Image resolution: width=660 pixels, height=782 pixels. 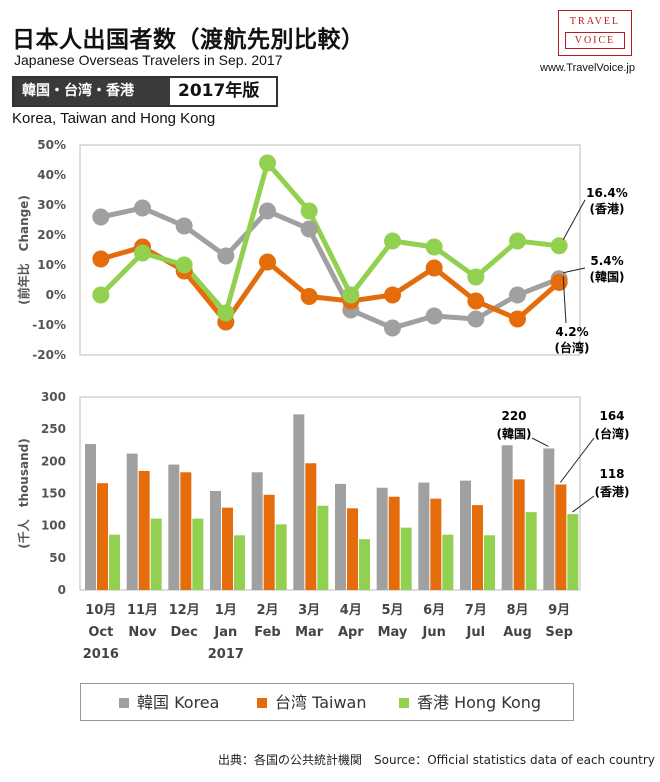 What do you see at coordinates (351, 632) in the screenshot?
I see `x-tick-en: Apr` at bounding box center [351, 632].